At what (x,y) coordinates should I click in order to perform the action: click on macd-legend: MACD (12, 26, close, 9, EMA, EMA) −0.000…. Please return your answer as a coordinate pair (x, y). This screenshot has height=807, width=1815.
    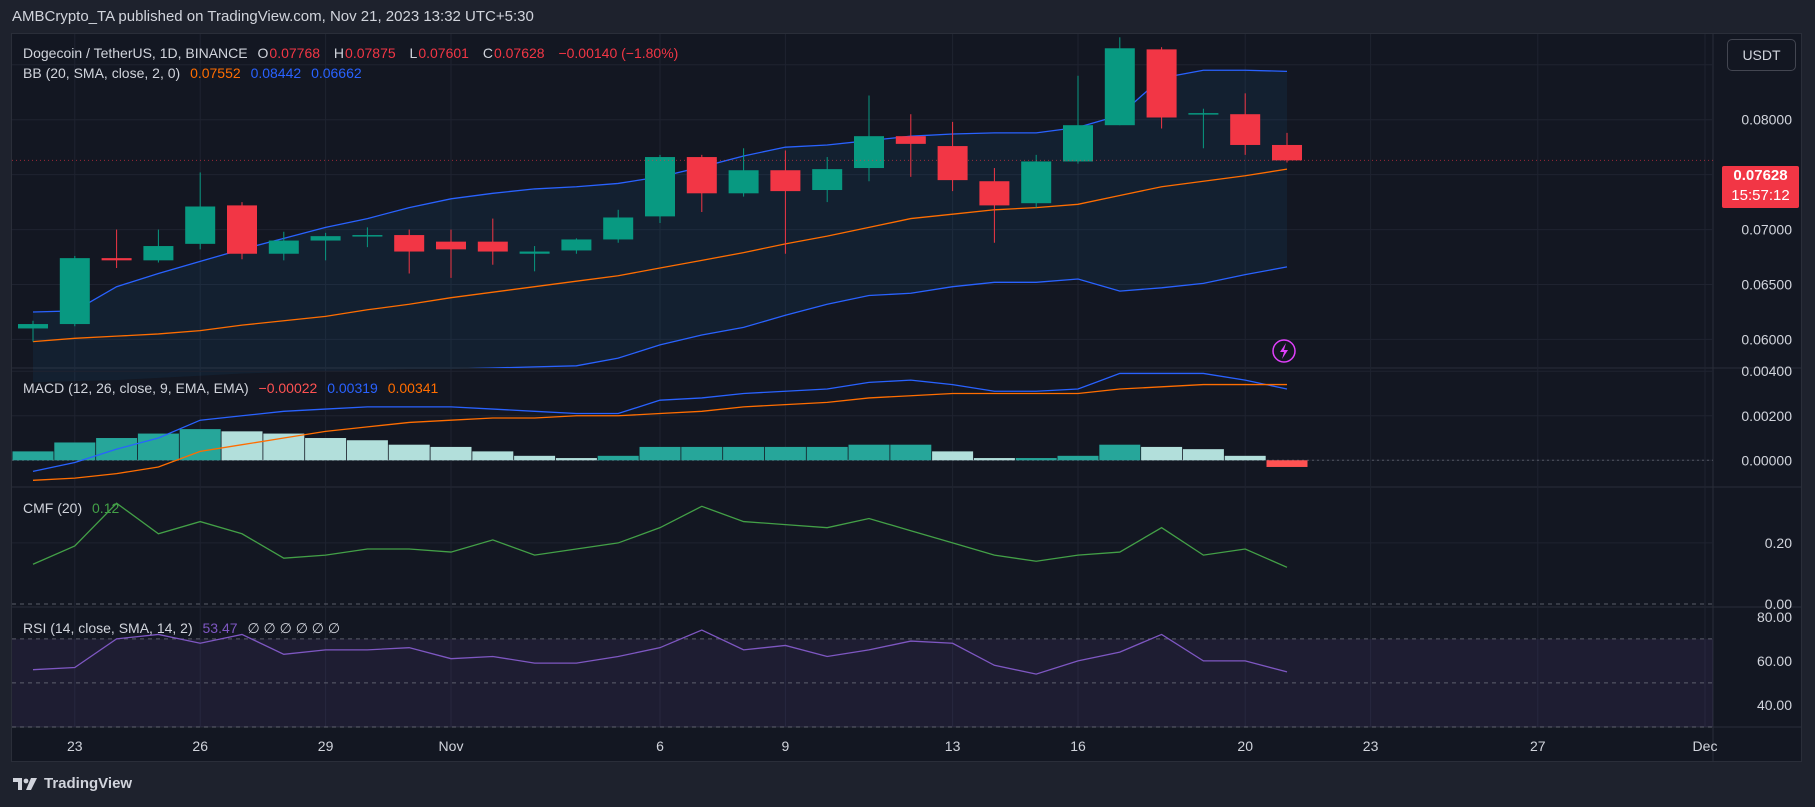
    Looking at the image, I should click on (233, 388).